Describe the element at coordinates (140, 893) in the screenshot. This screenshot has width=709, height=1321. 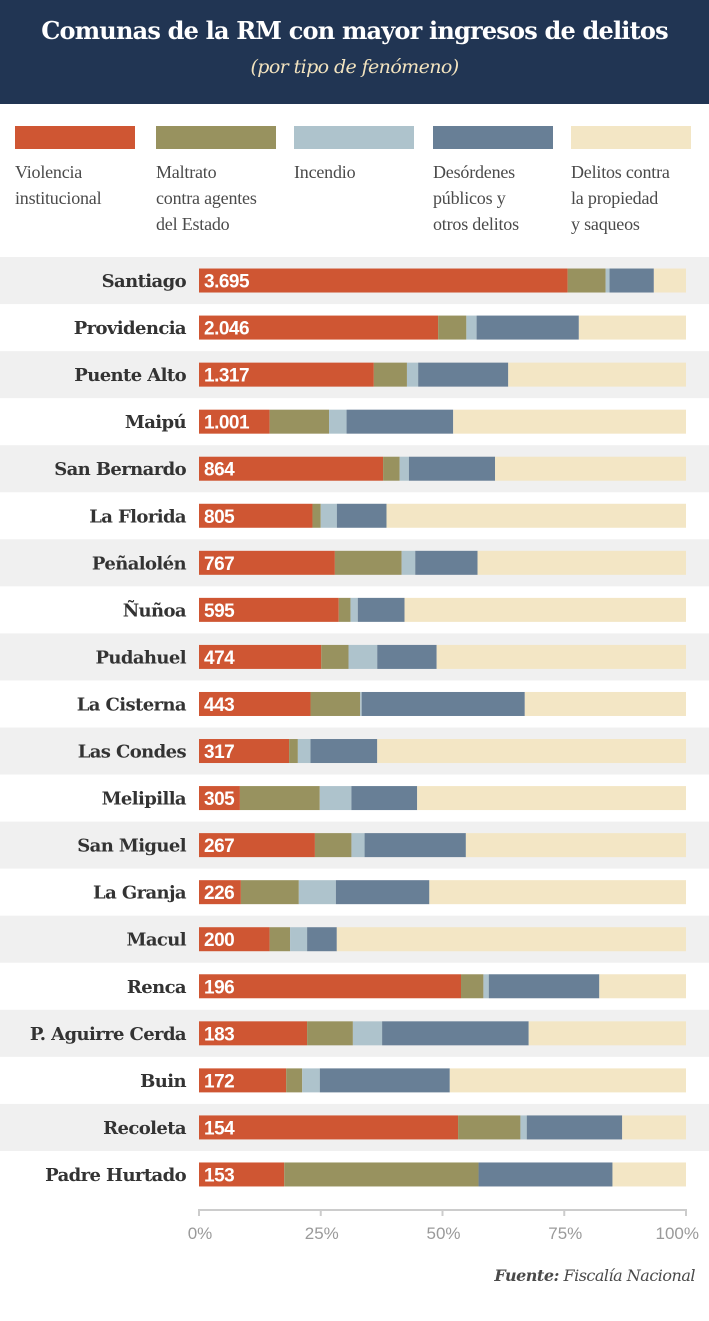
I see `row-label-la-granja: La Granja` at that location.